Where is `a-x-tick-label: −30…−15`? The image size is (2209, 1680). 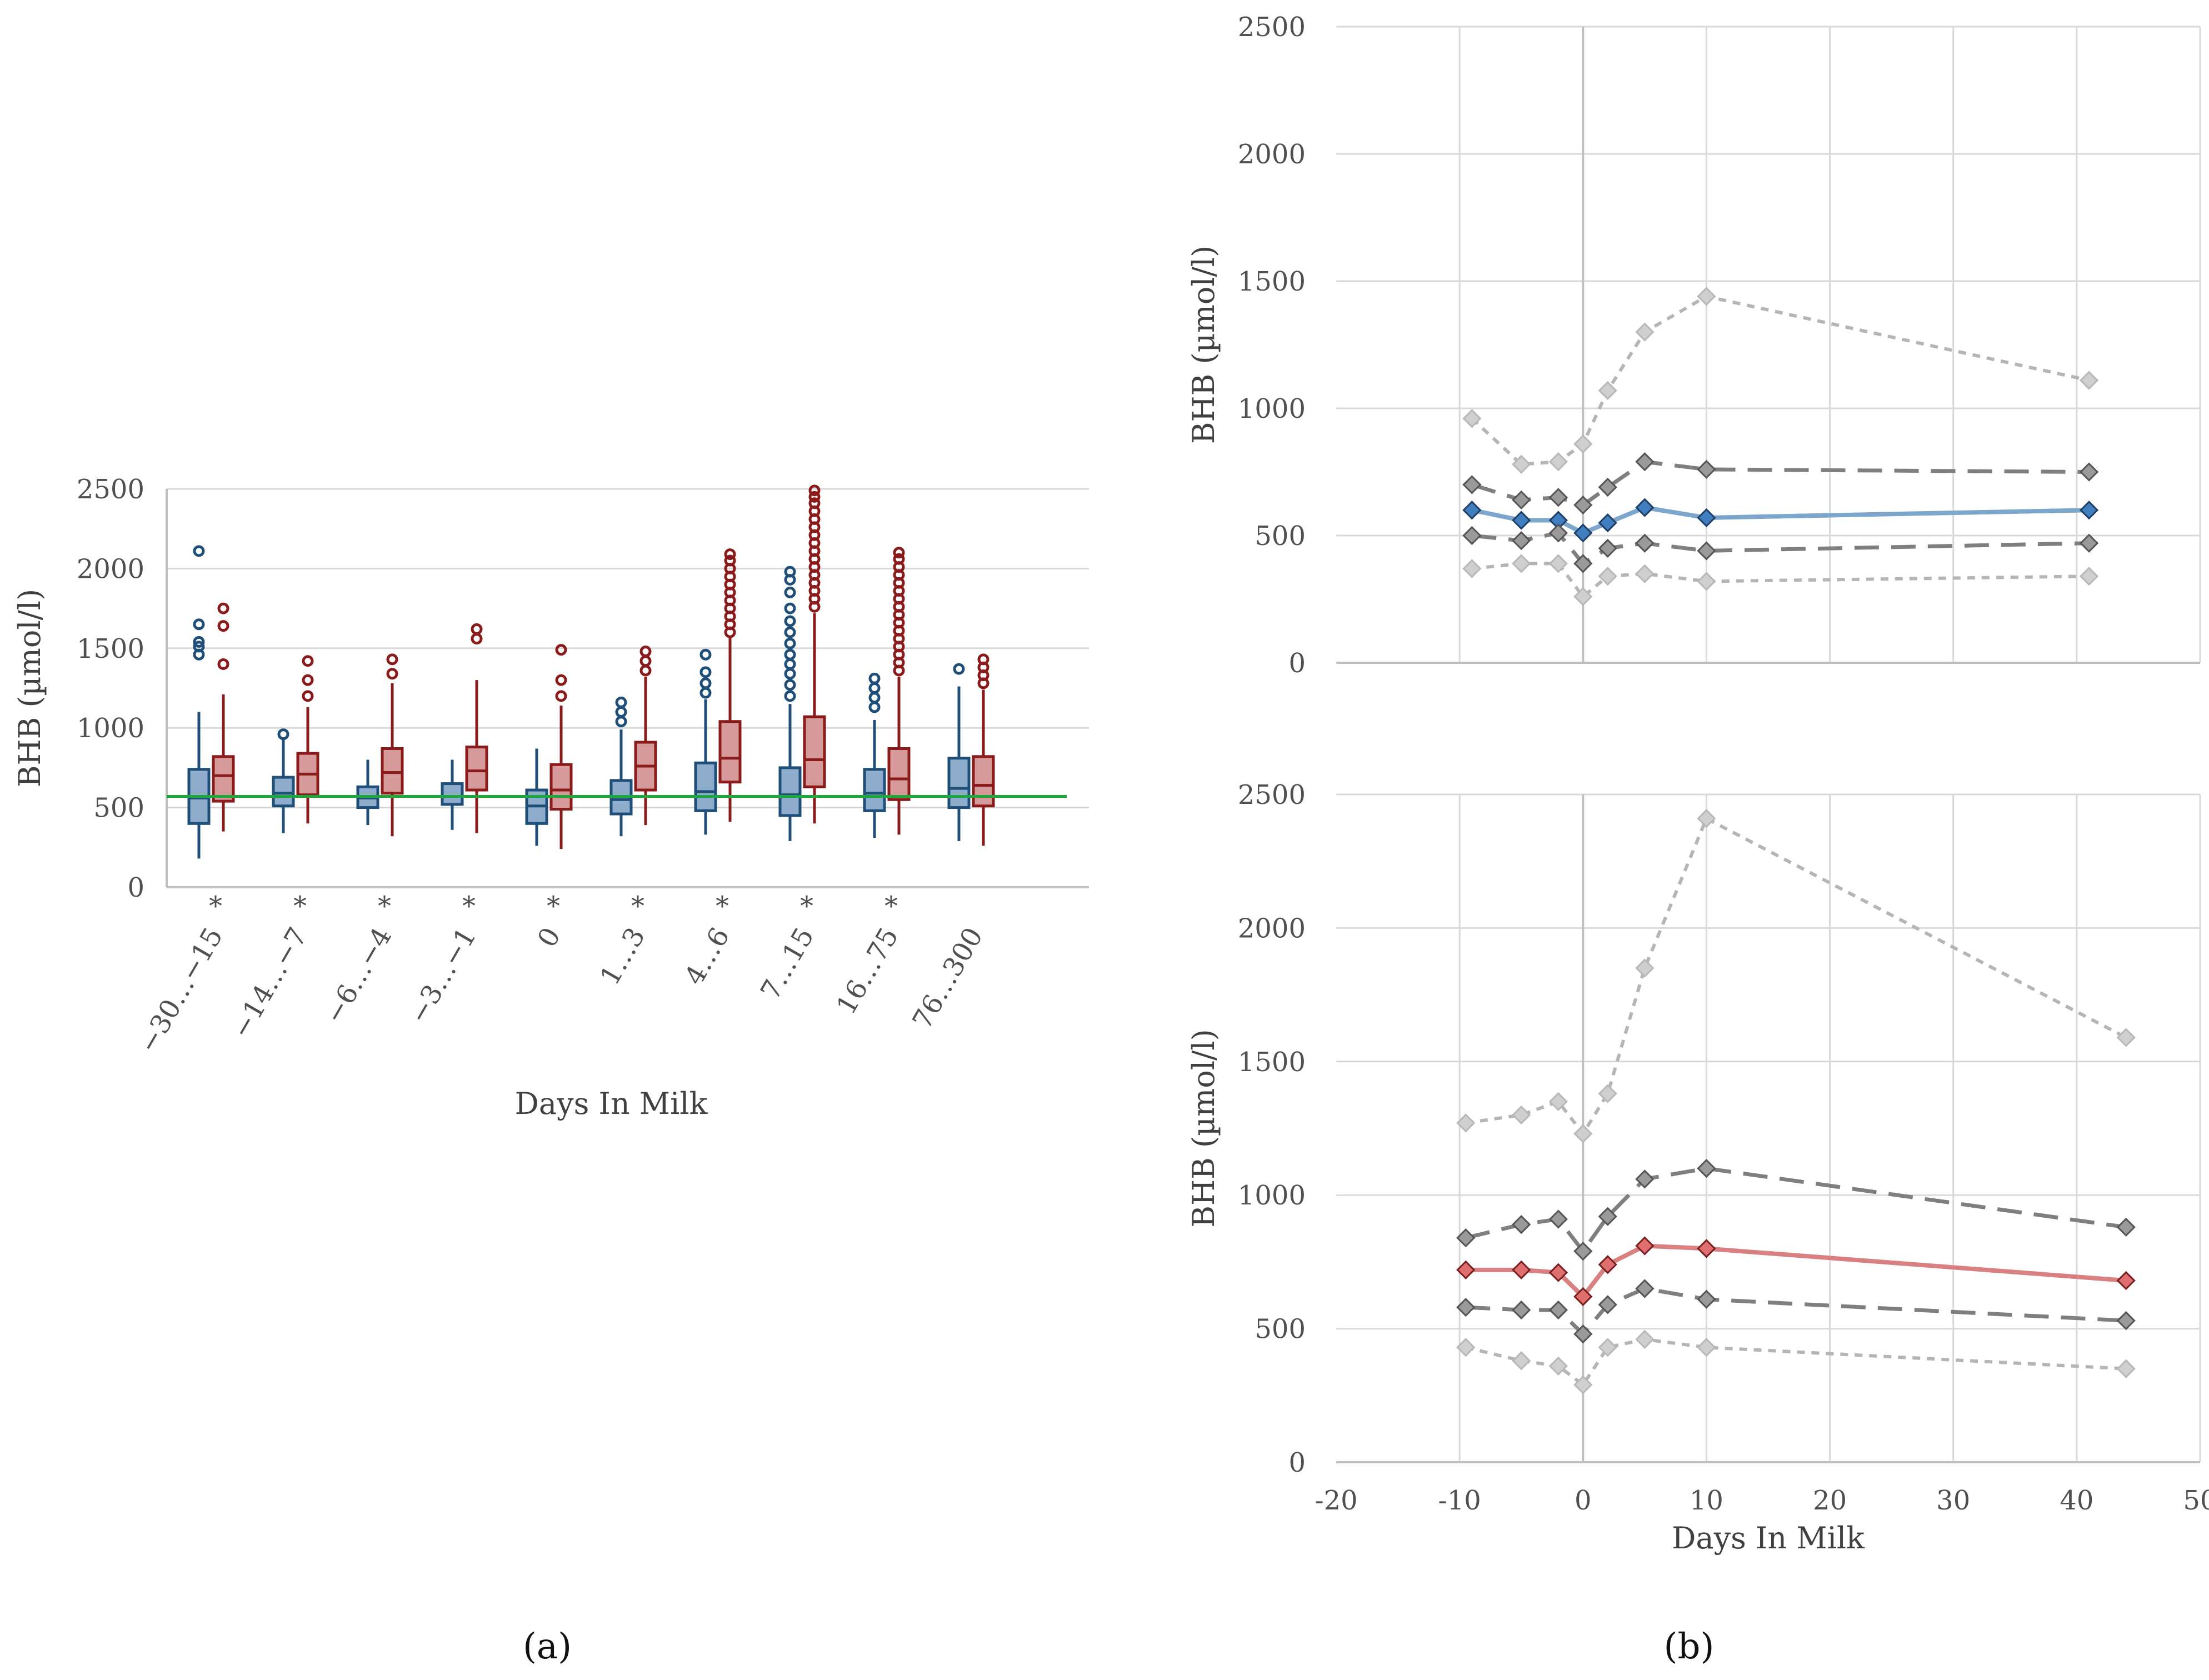
a-x-tick-label: −30…−15 is located at coordinates (181, 990).